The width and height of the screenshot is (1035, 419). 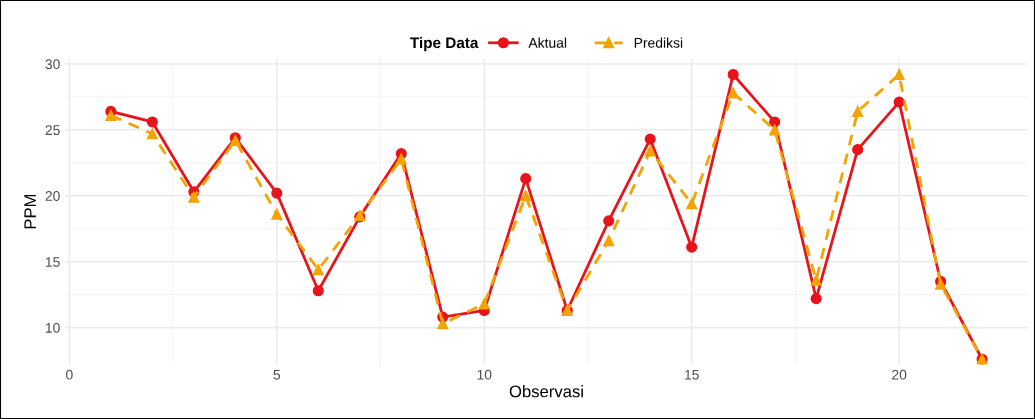 What do you see at coordinates (484, 374) in the screenshot?
I see `x-tick-label: 10` at bounding box center [484, 374].